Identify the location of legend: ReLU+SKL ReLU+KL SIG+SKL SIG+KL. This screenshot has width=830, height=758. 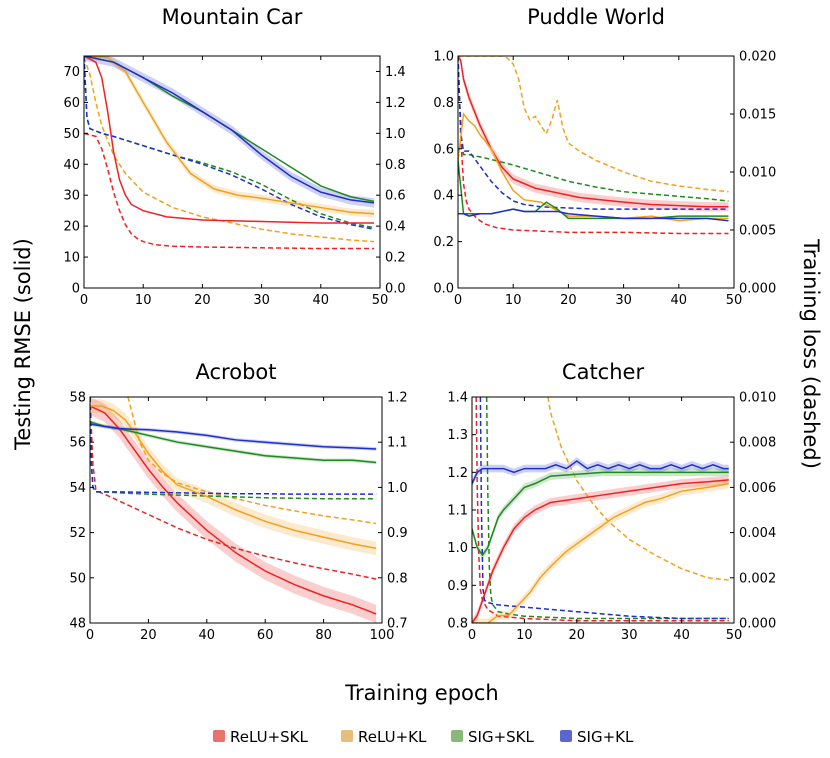
(423, 737).